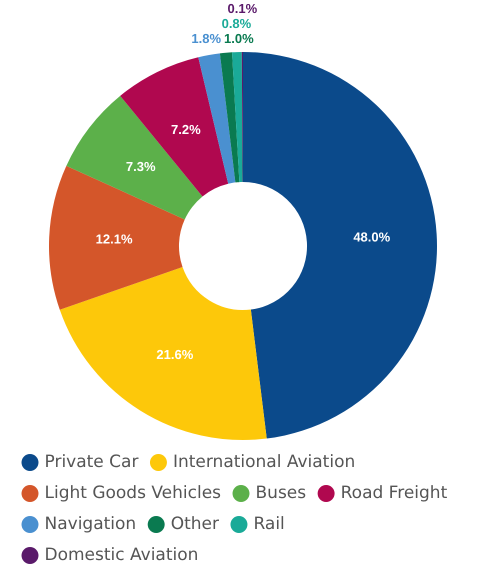 This screenshot has width=486, height=580. Describe the element at coordinates (133, 492) in the screenshot. I see `legend-label: Light Goods Vehicles` at that location.